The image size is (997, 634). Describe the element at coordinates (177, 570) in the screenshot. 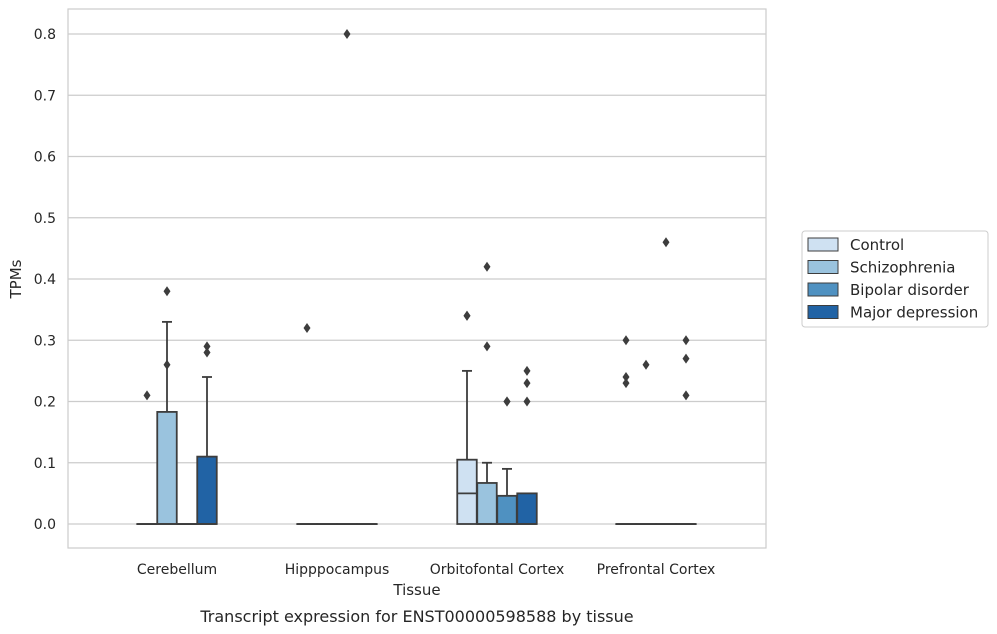

I see `x-tick-label: Cerebellum` at that location.